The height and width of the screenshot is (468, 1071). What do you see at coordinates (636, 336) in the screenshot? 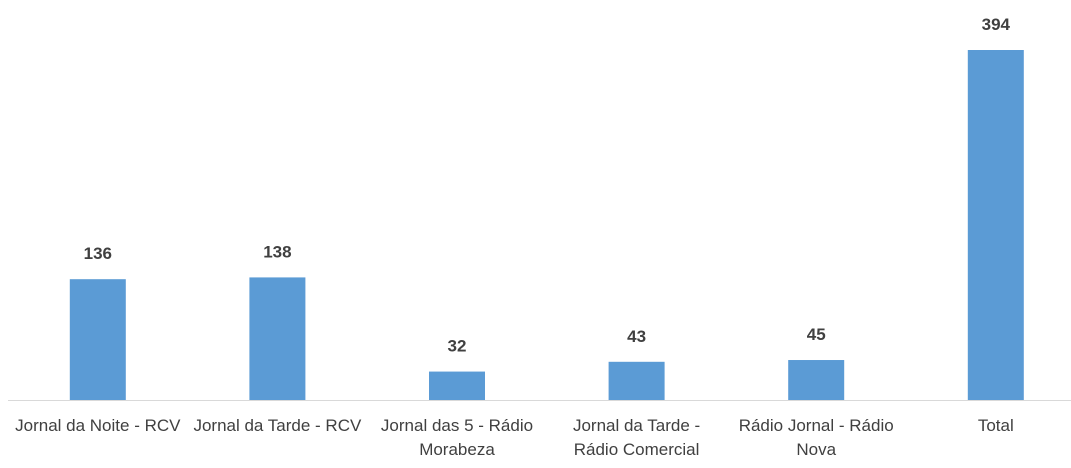
I see `data-label: 43` at bounding box center [636, 336].